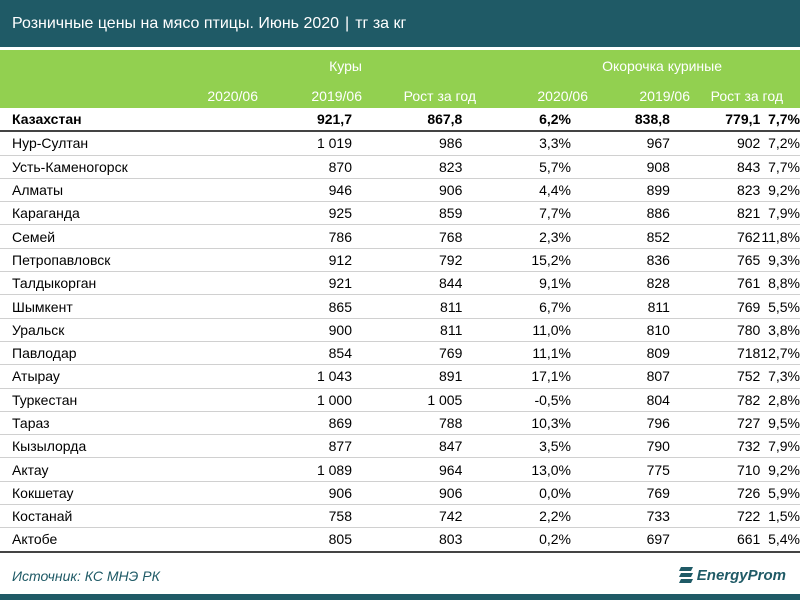 This screenshot has width=800, height=600. I want to click on table-row: Кокшетау 906 906 0,0% 769 726 5,9%, so click(400, 493).